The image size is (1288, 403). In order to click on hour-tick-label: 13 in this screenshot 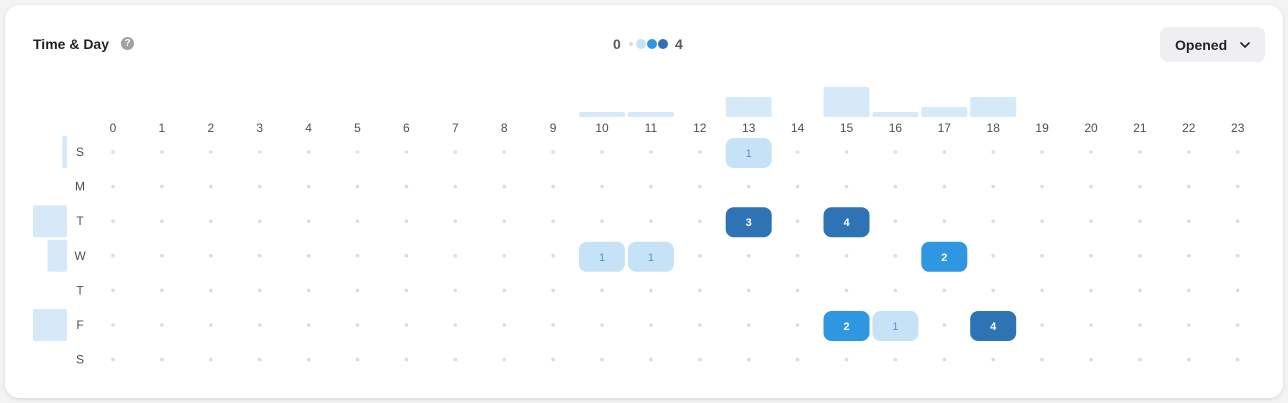, I will do `click(749, 128)`.